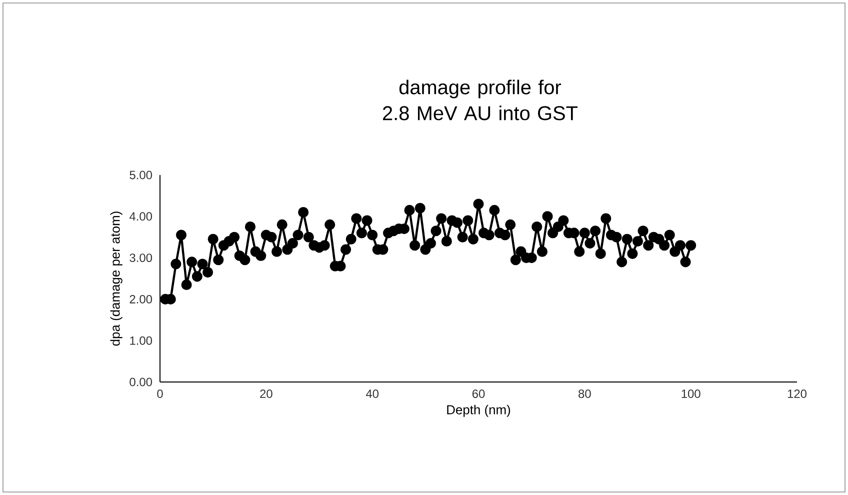 This screenshot has width=848, height=495. Describe the element at coordinates (141, 299) in the screenshot. I see `y-tick-label: 2.00` at that location.